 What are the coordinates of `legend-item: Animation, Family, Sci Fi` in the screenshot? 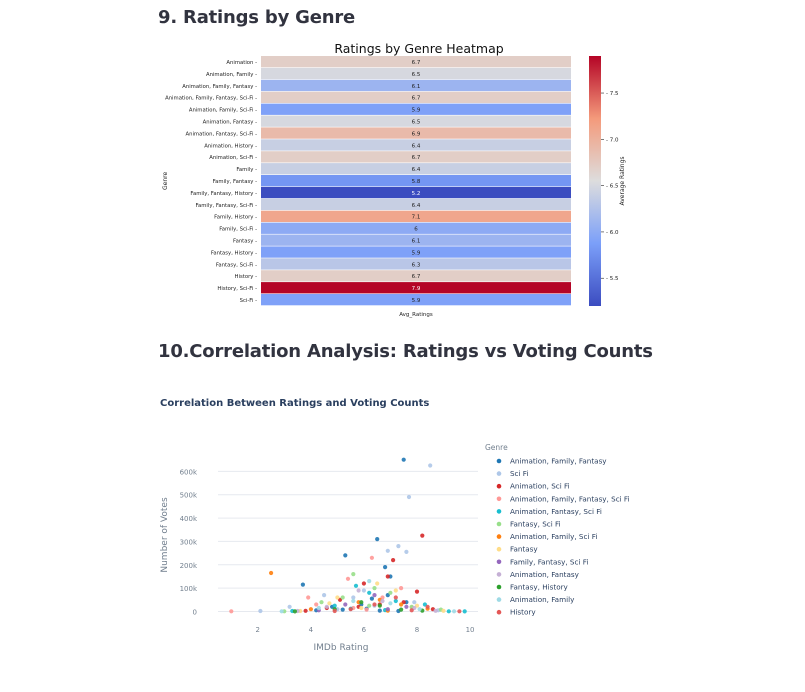 It's located at (547, 536).